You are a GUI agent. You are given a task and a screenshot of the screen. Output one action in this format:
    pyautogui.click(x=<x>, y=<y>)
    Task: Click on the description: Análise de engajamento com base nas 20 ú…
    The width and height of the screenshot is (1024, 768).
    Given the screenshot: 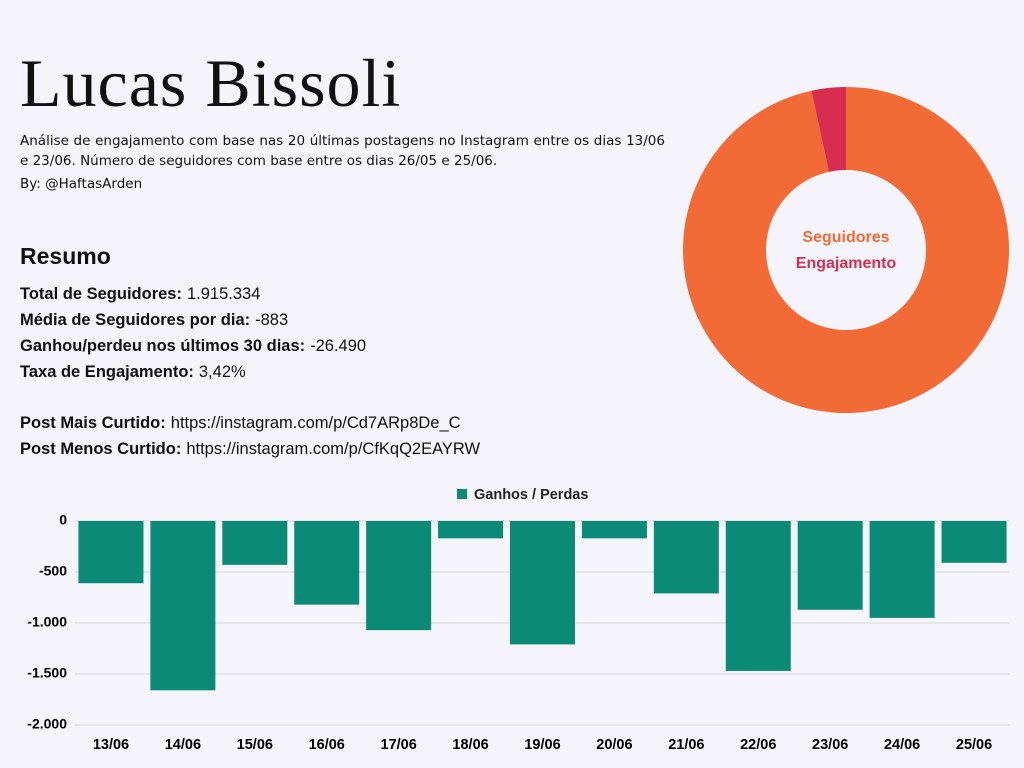 What is the action you would take?
    pyautogui.click(x=342, y=151)
    